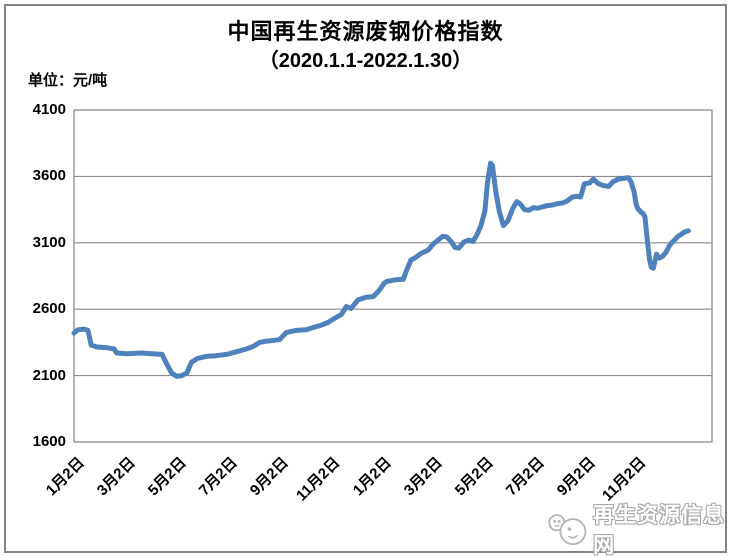 The height and width of the screenshot is (557, 731). What do you see at coordinates (49, 176) in the screenshot?
I see `y-tick-label-3600: 3600` at bounding box center [49, 176].